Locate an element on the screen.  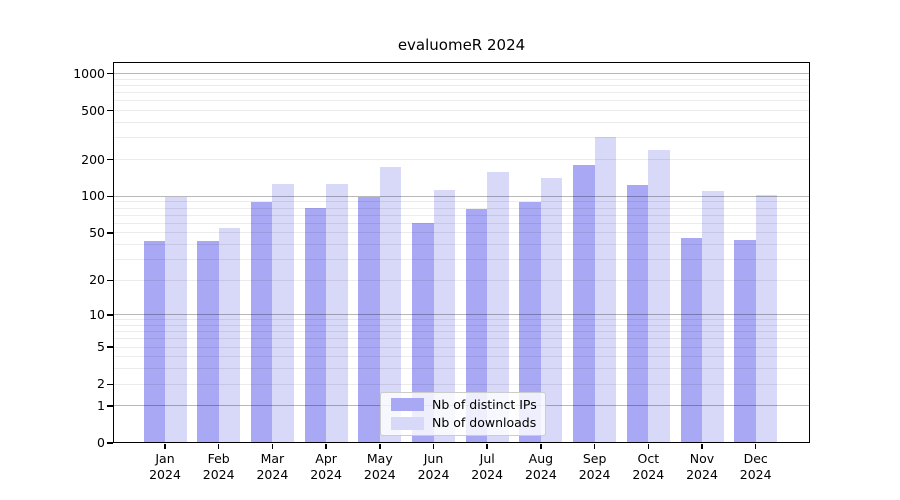
x-tick-mark-aug is located at coordinates (541, 446).